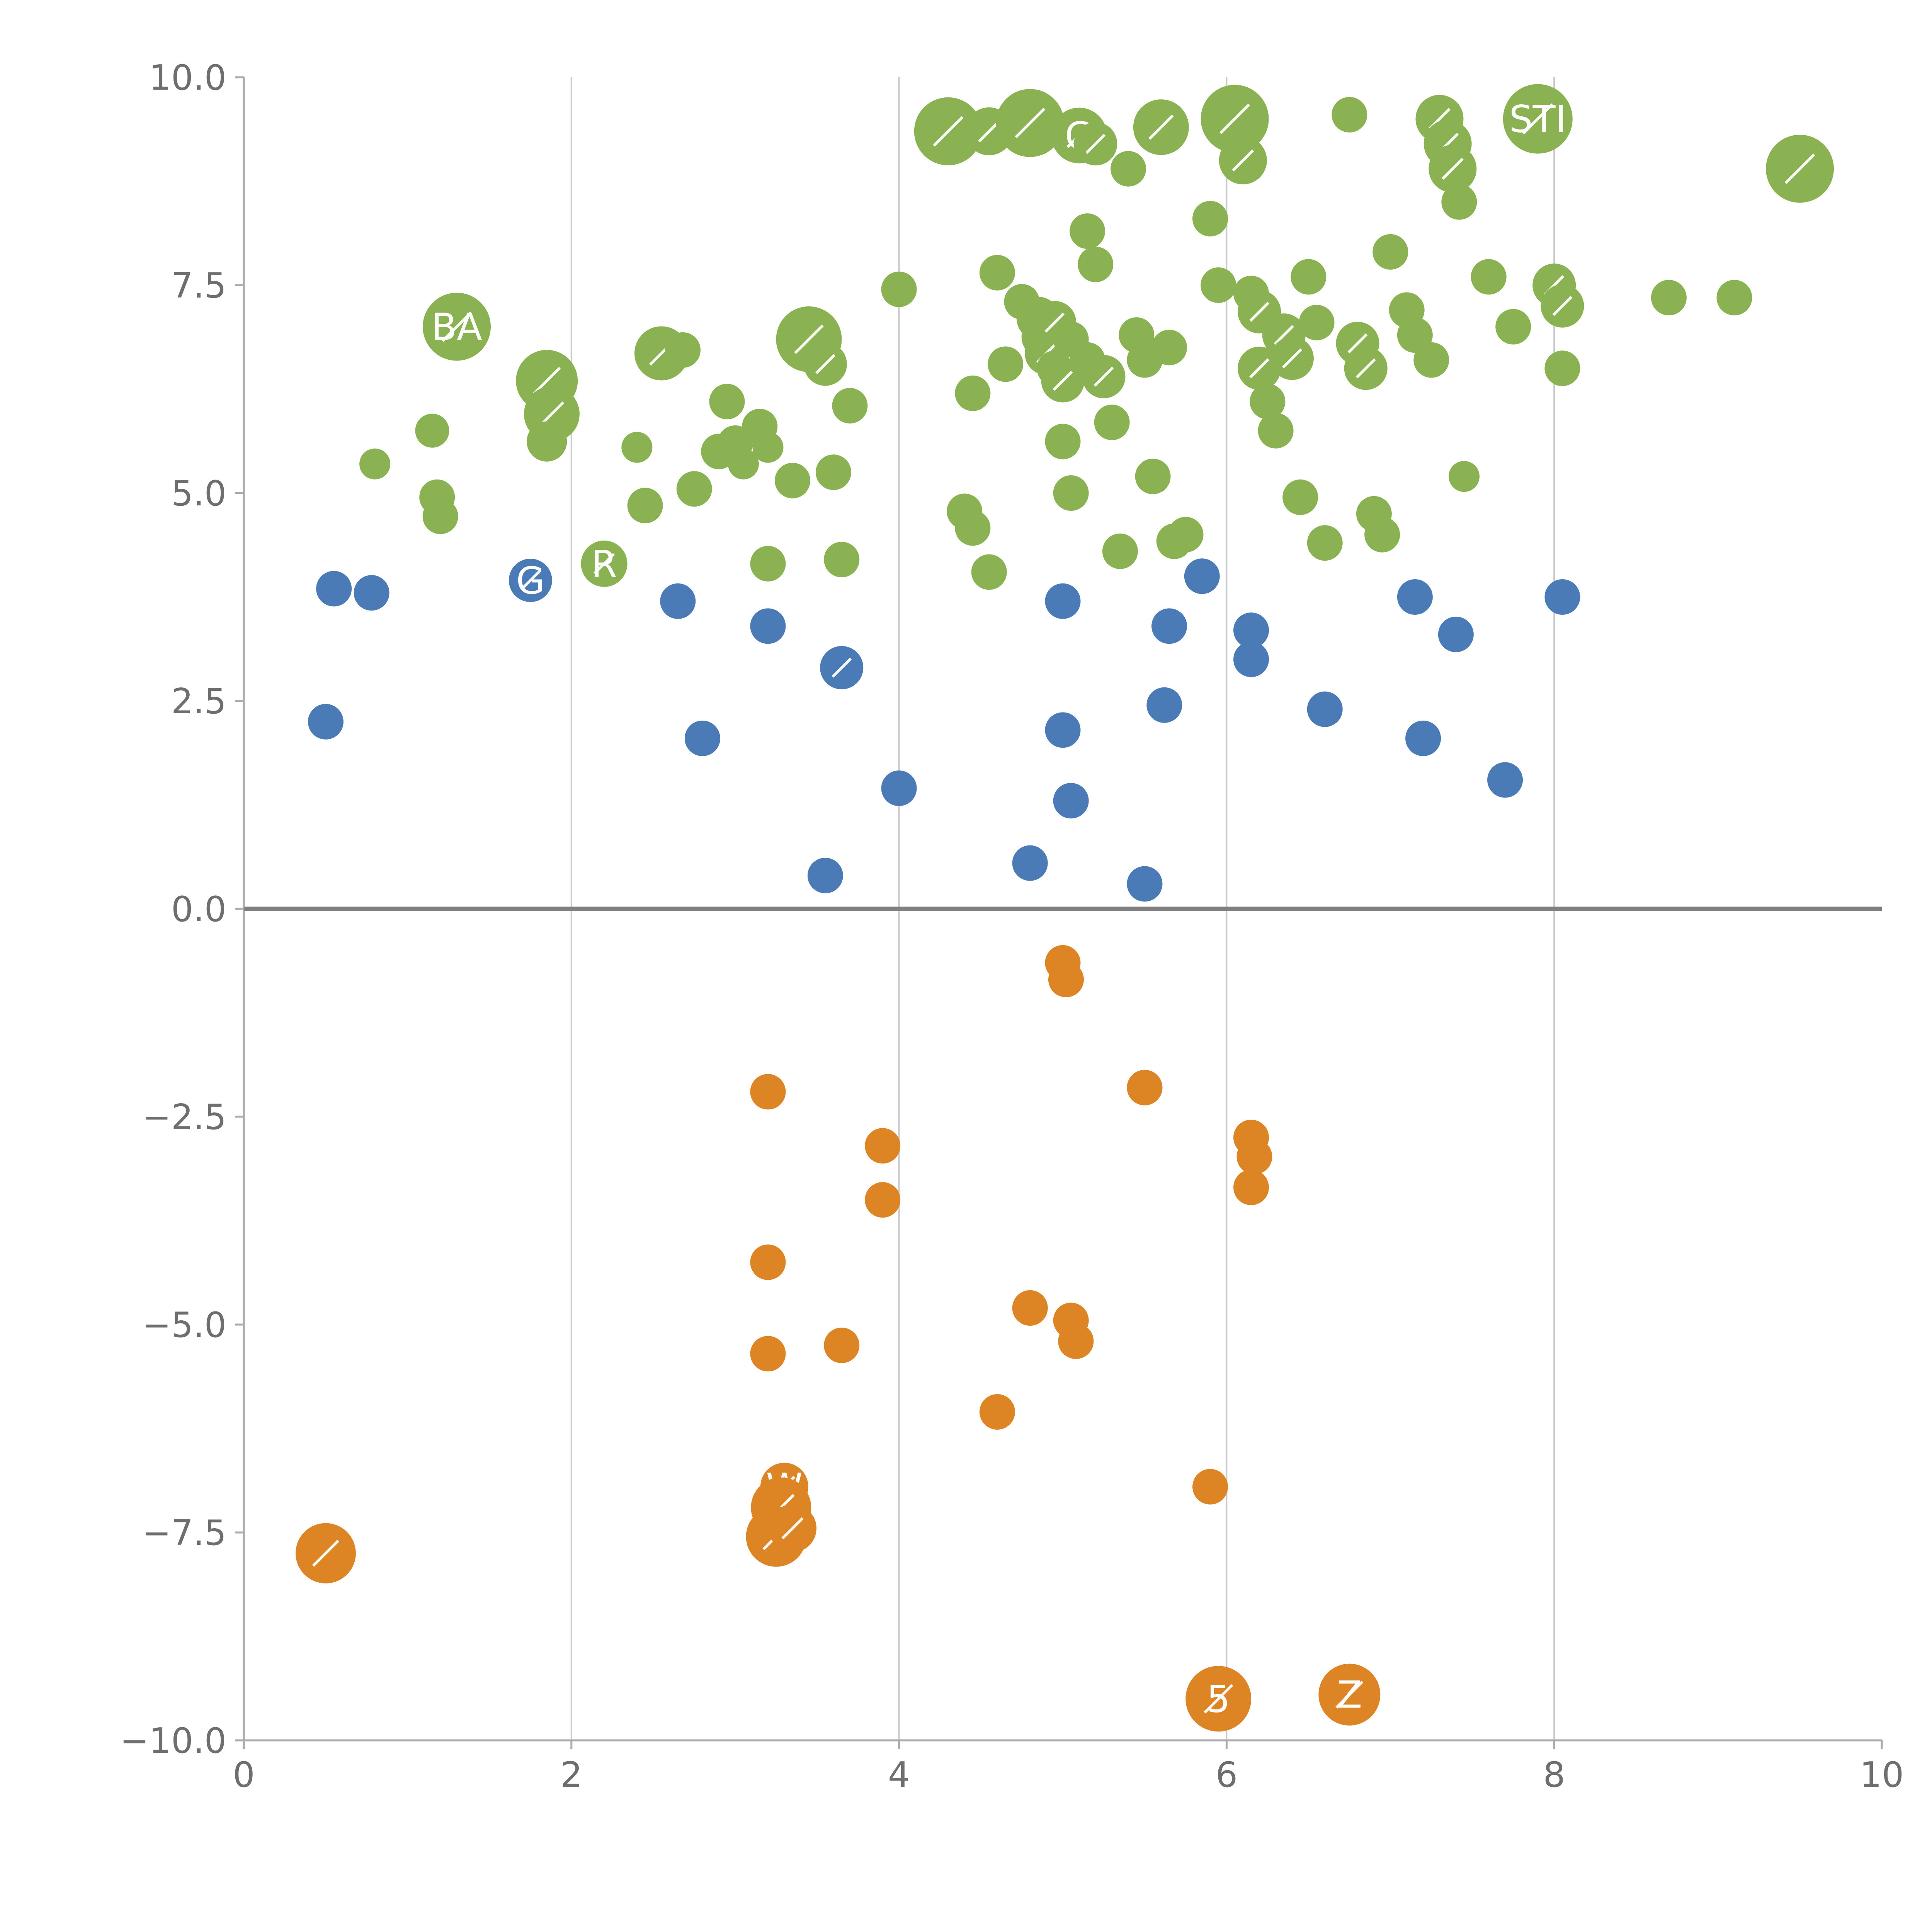 The width and height of the screenshot is (1932, 1932). I want to click on x-tick-label: 6, so click(1227, 1775).